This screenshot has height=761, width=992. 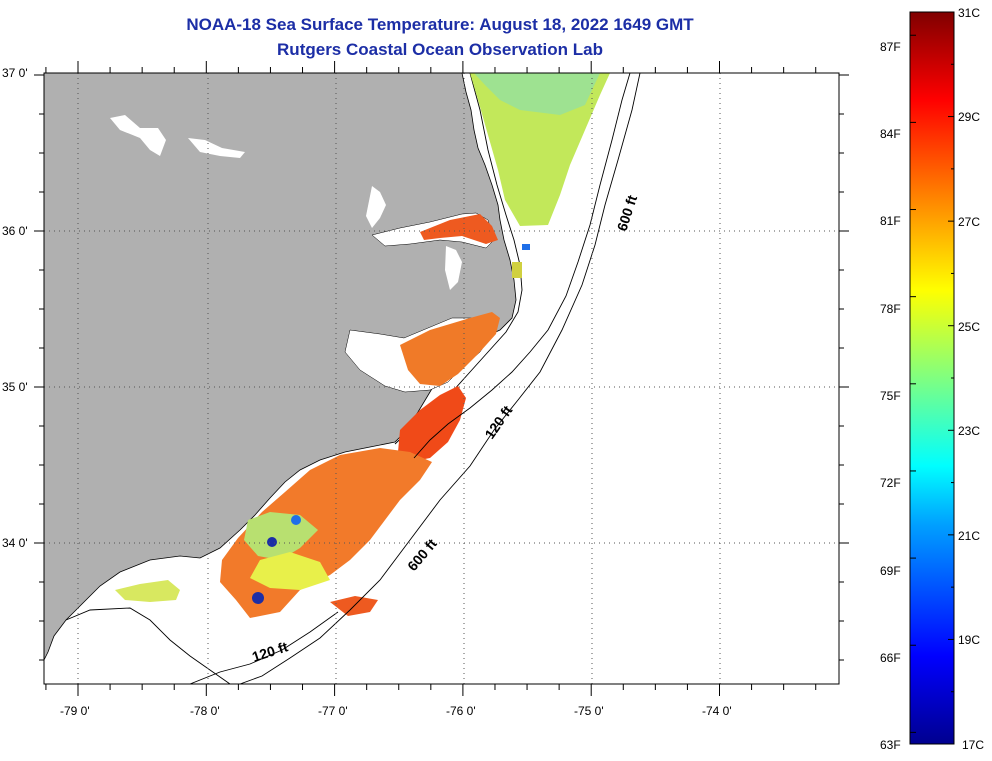 What do you see at coordinates (890, 745) in the screenshot?
I see `colorbar-f-63: 63F` at bounding box center [890, 745].